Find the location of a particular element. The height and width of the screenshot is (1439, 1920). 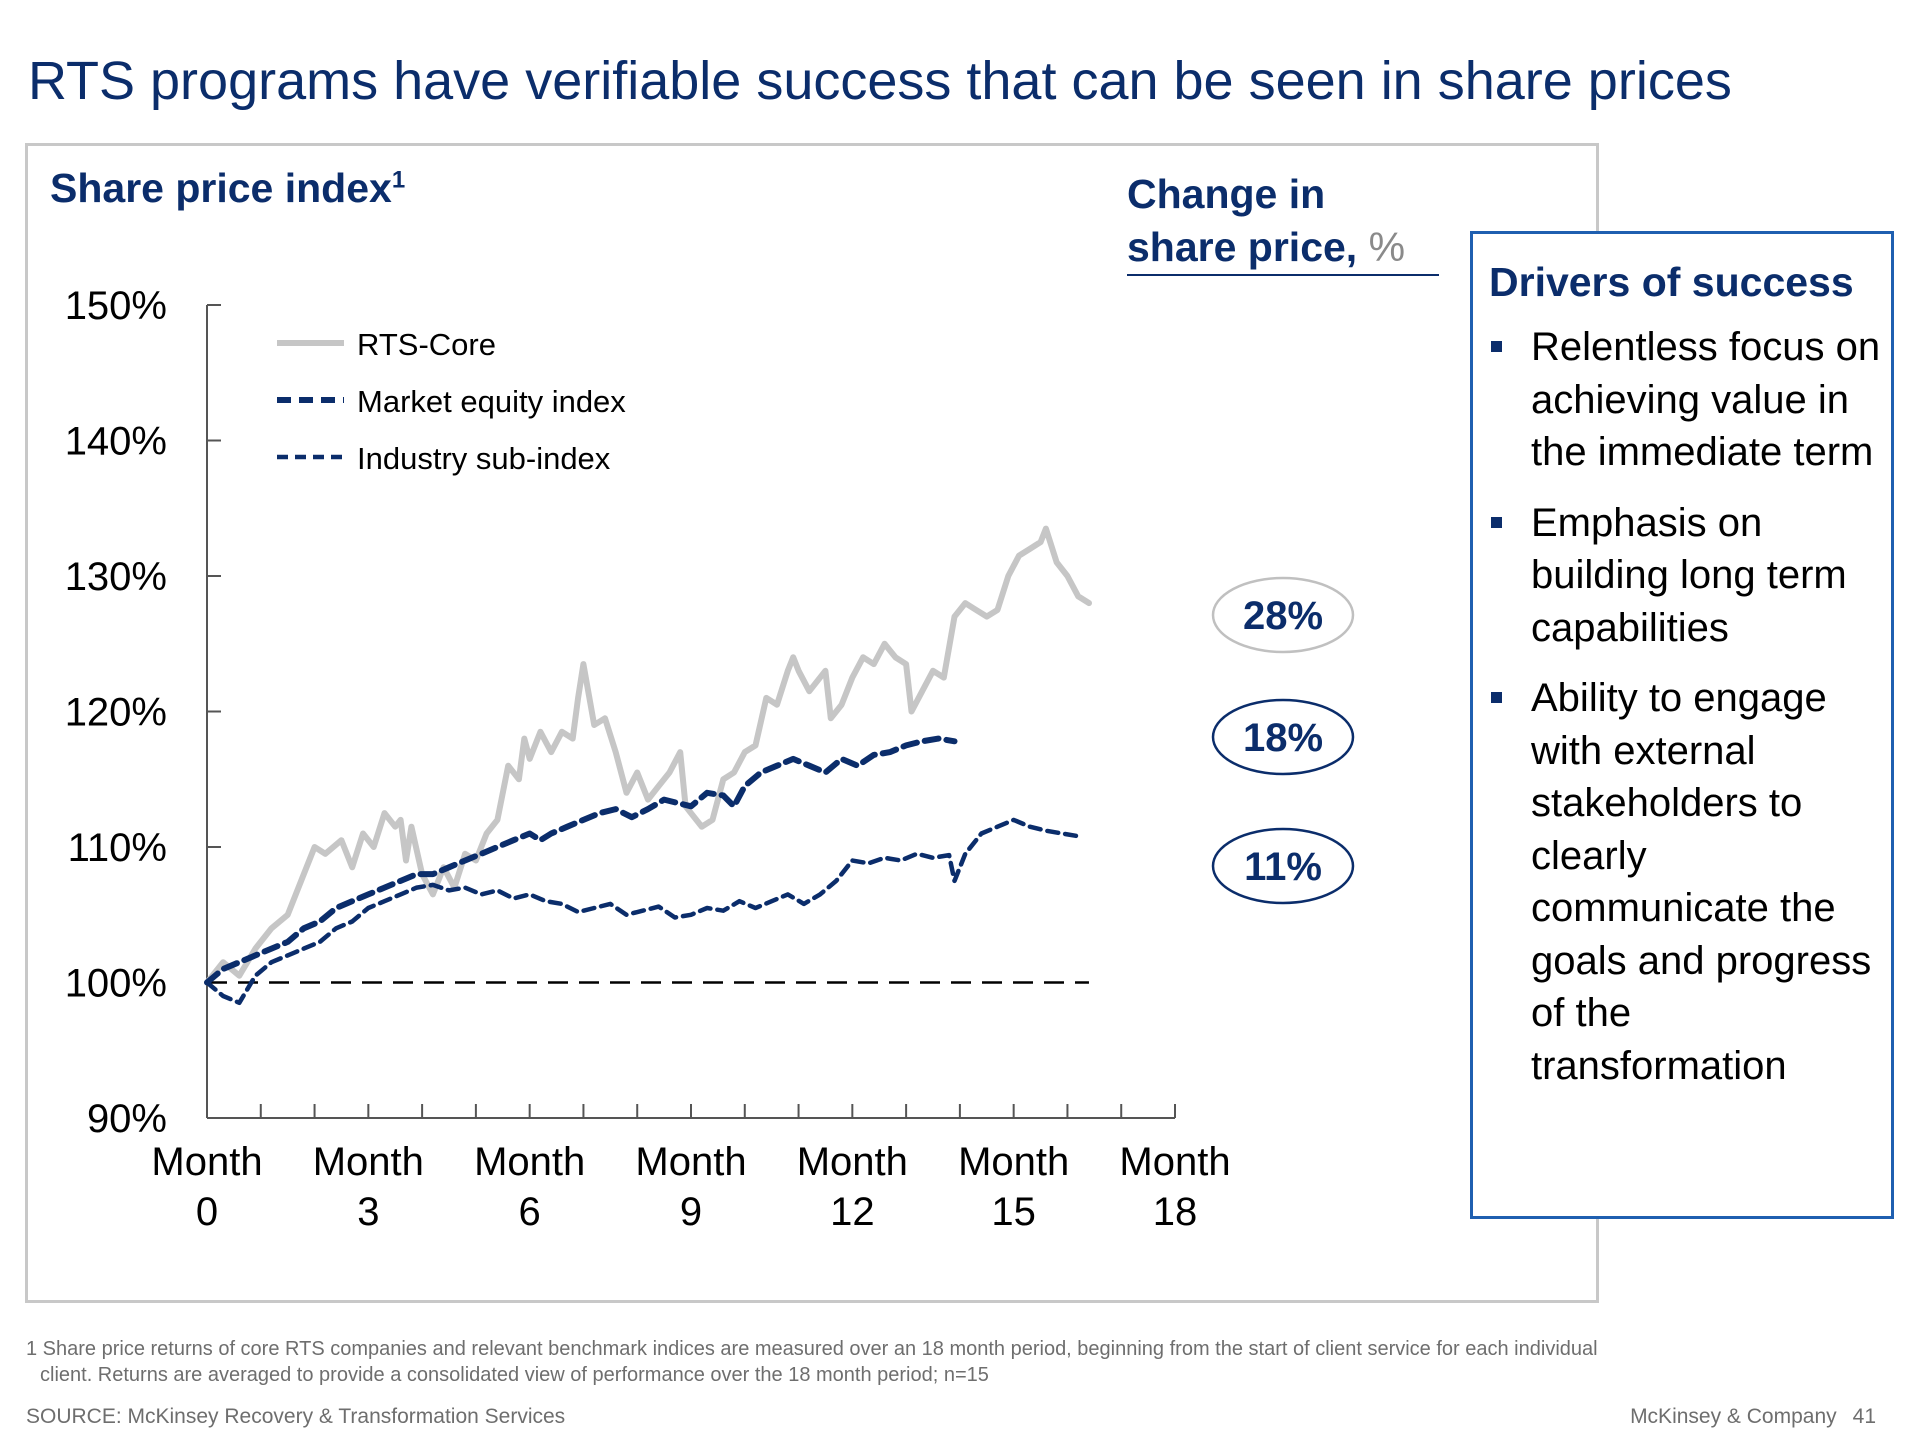

legend-label: Market equity index is located at coordinates (491, 401).